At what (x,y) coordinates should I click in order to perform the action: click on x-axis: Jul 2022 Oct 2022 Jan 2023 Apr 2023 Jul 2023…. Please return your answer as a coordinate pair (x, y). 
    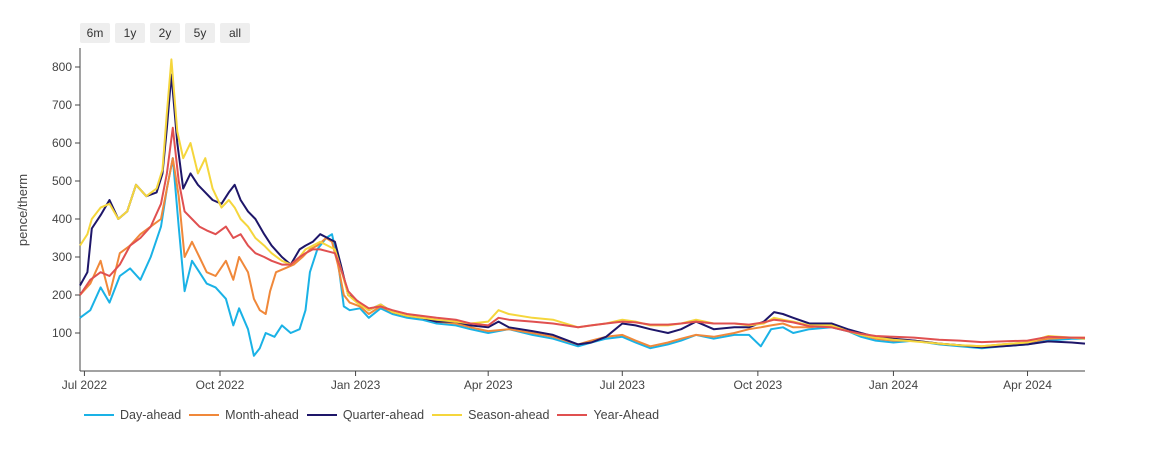
    Looking at the image, I should click on (573, 381).